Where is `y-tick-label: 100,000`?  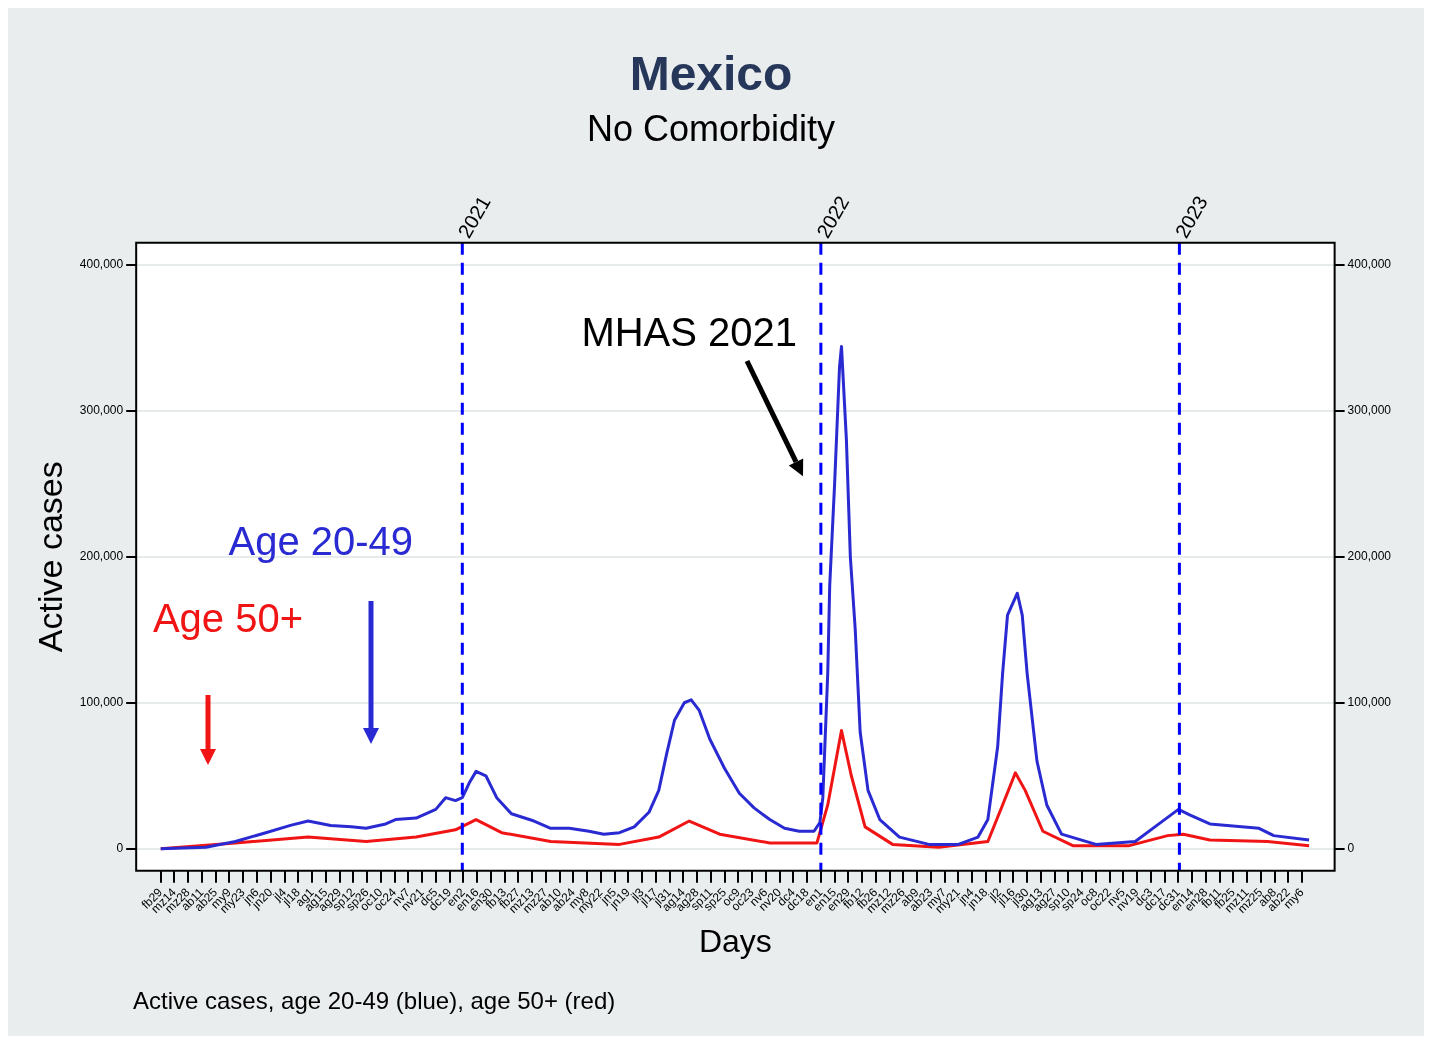 y-tick-label: 100,000 is located at coordinates (101, 702).